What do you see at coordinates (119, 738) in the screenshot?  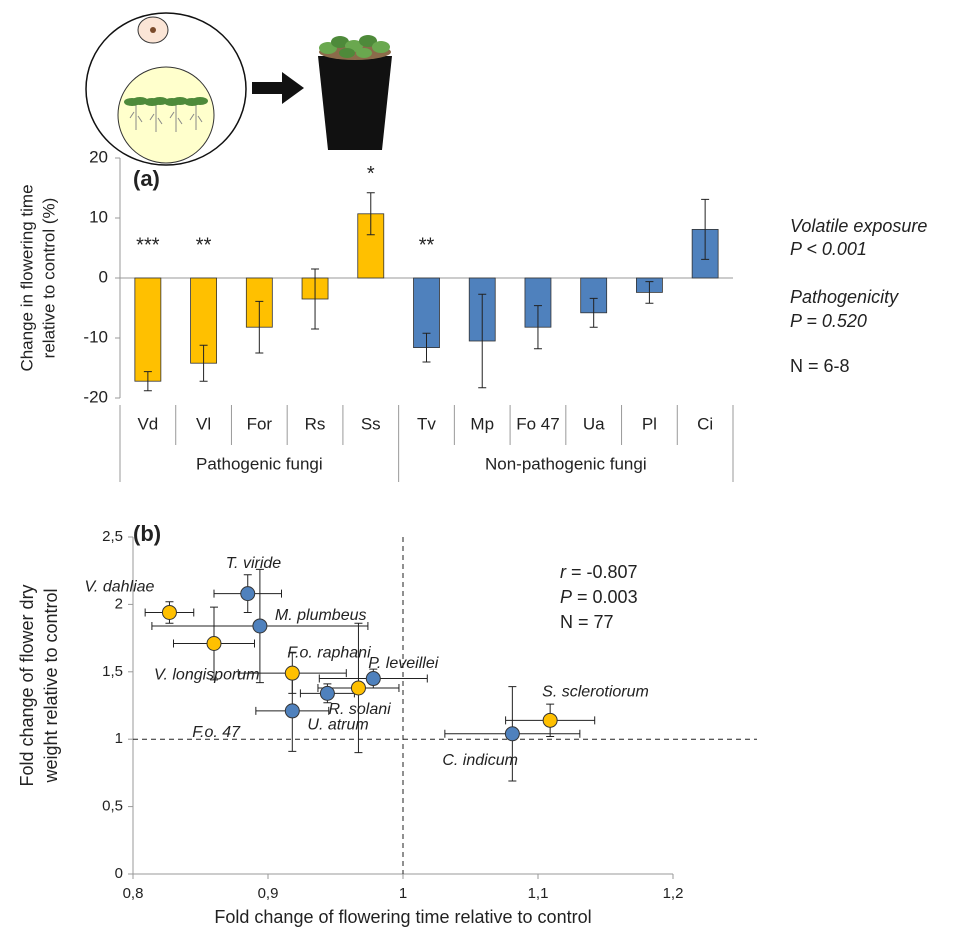 I see `y-tick-label: 1` at bounding box center [119, 738].